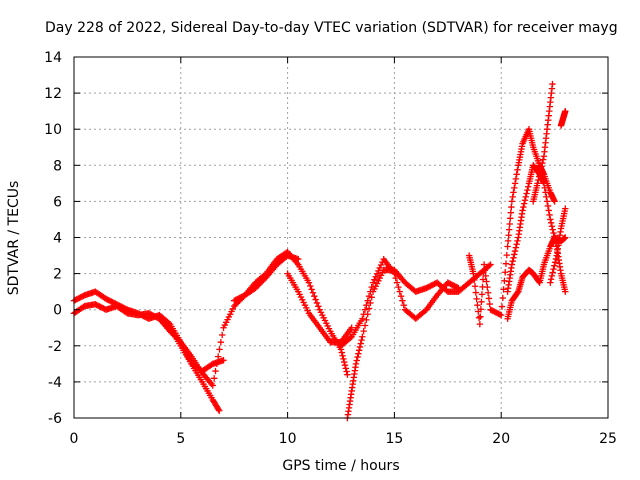 The image size is (640, 480). What do you see at coordinates (608, 439) in the screenshot?
I see `x-tick-label: 25` at bounding box center [608, 439].